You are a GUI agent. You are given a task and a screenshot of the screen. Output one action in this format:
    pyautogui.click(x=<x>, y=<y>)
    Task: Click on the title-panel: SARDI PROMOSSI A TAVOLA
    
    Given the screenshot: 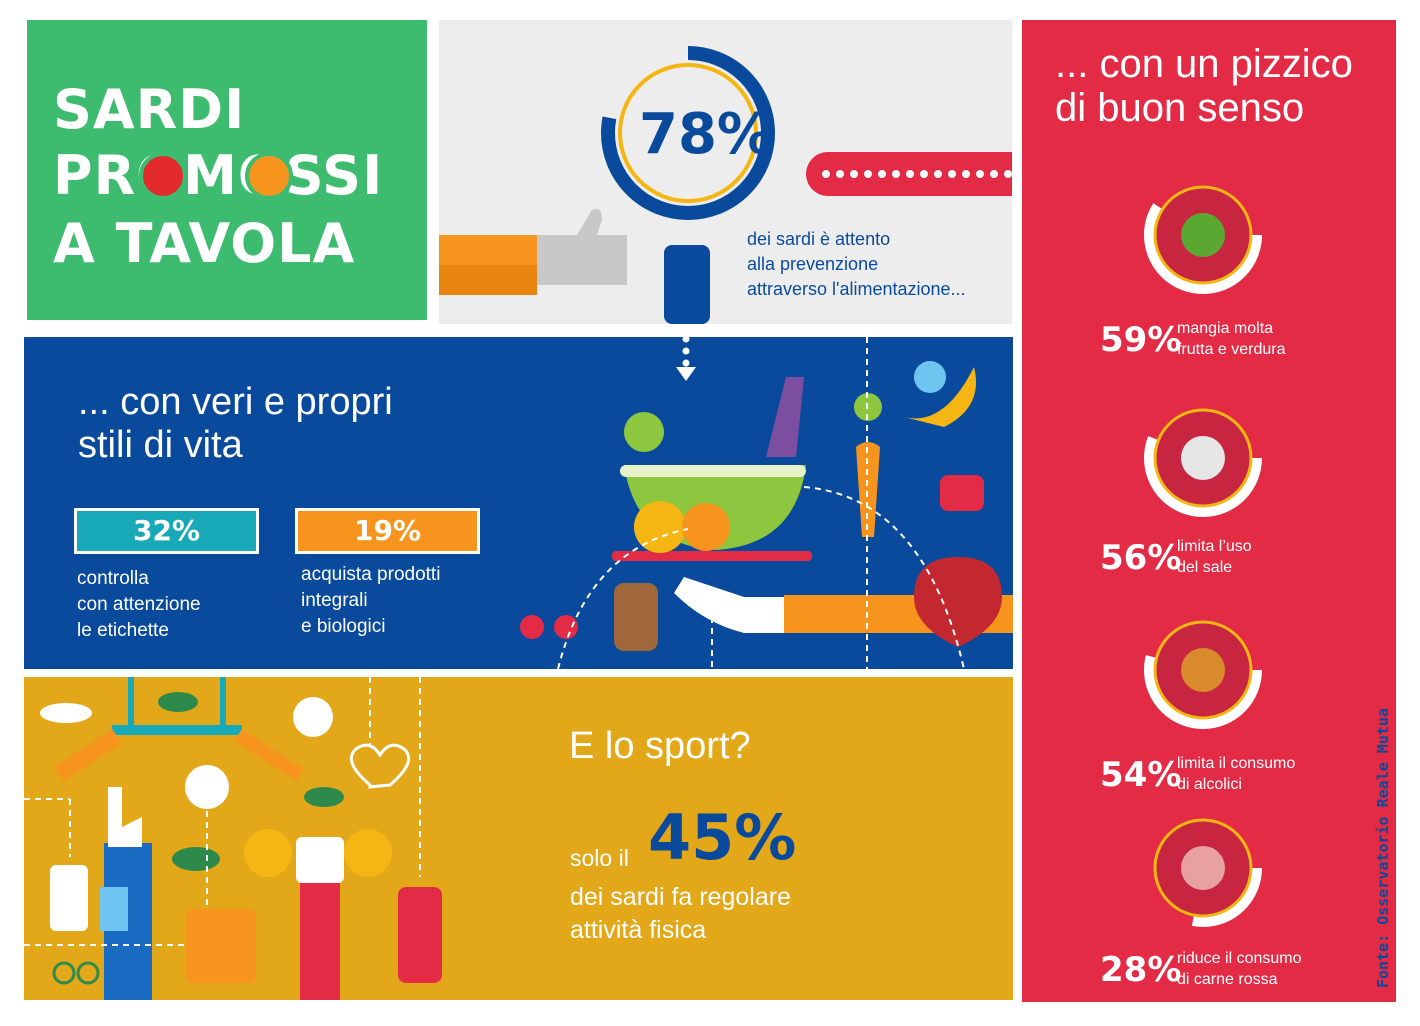 What is the action you would take?
    pyautogui.click(x=227, y=170)
    